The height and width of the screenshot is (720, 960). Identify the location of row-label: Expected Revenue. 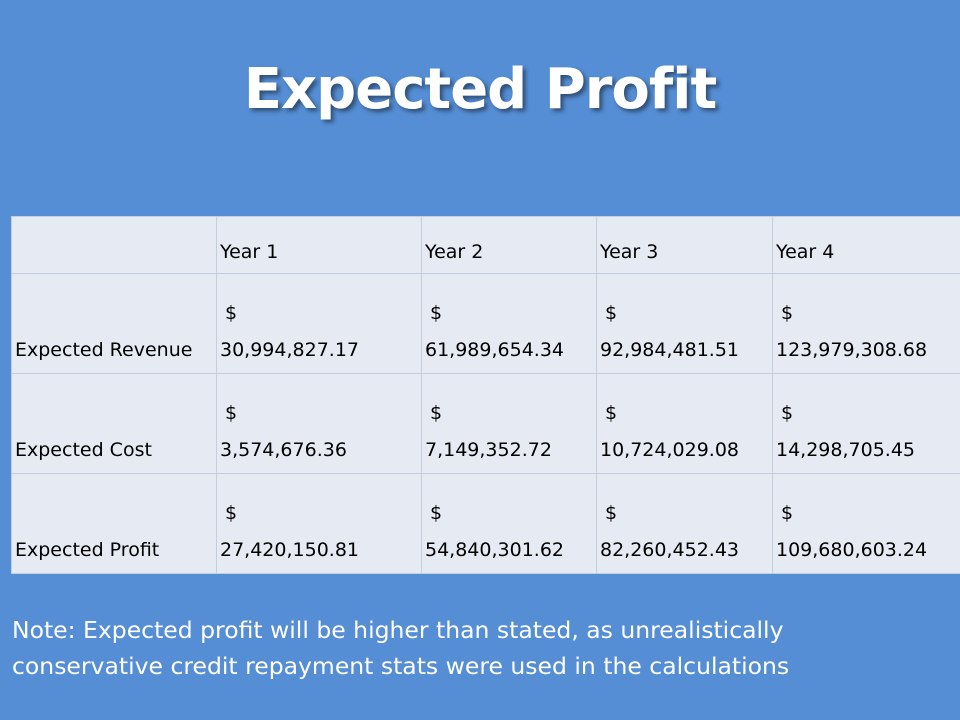
(114, 323).